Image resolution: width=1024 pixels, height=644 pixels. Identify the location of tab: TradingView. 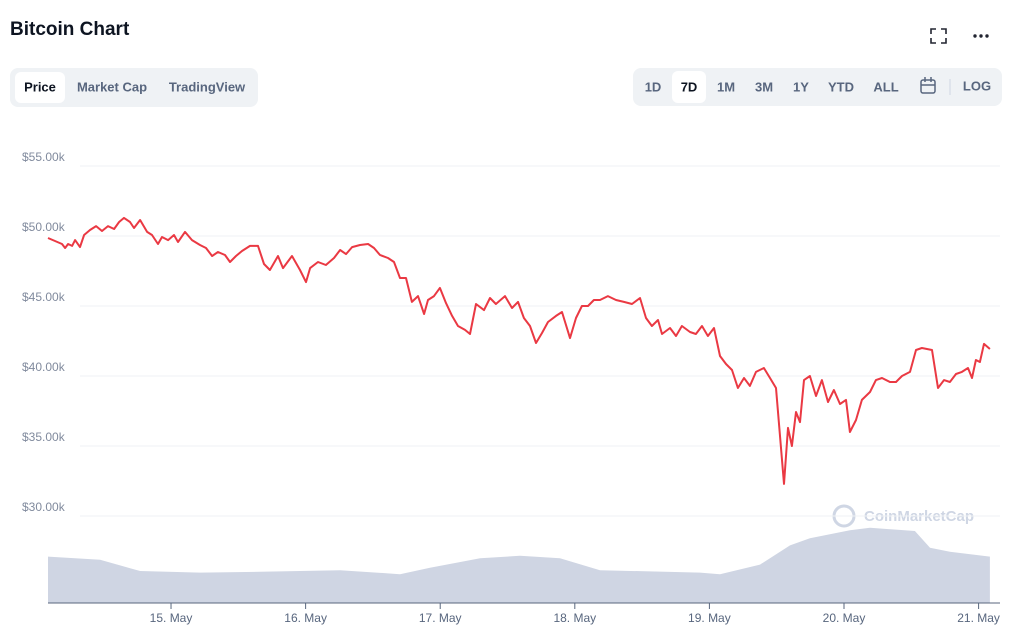
(207, 86).